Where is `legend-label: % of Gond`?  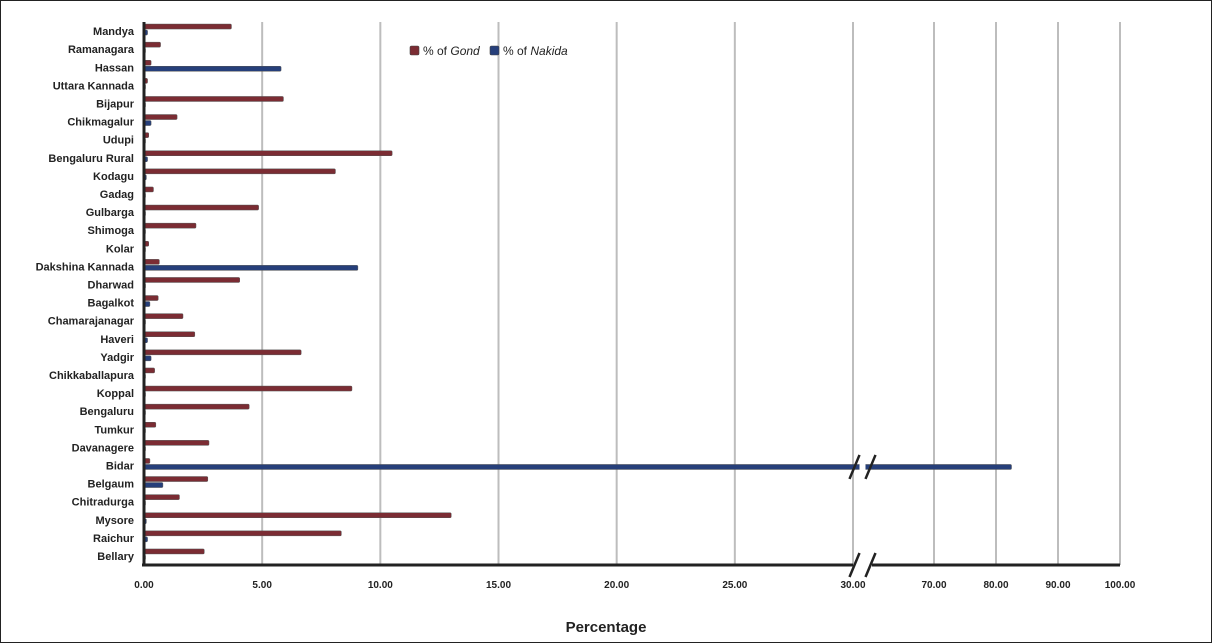 legend-label: % of Gond is located at coordinates (451, 51).